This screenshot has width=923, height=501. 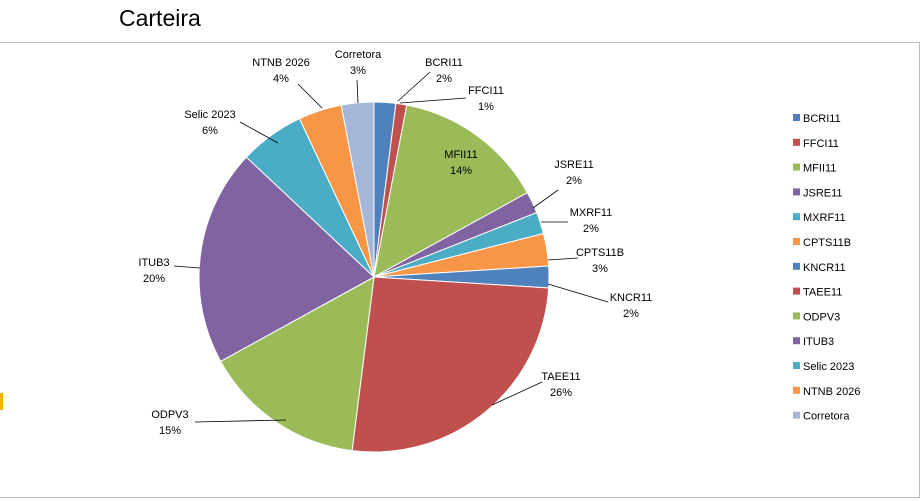 What do you see at coordinates (600, 253) in the screenshot?
I see `data-label-name: CPTS11B` at bounding box center [600, 253].